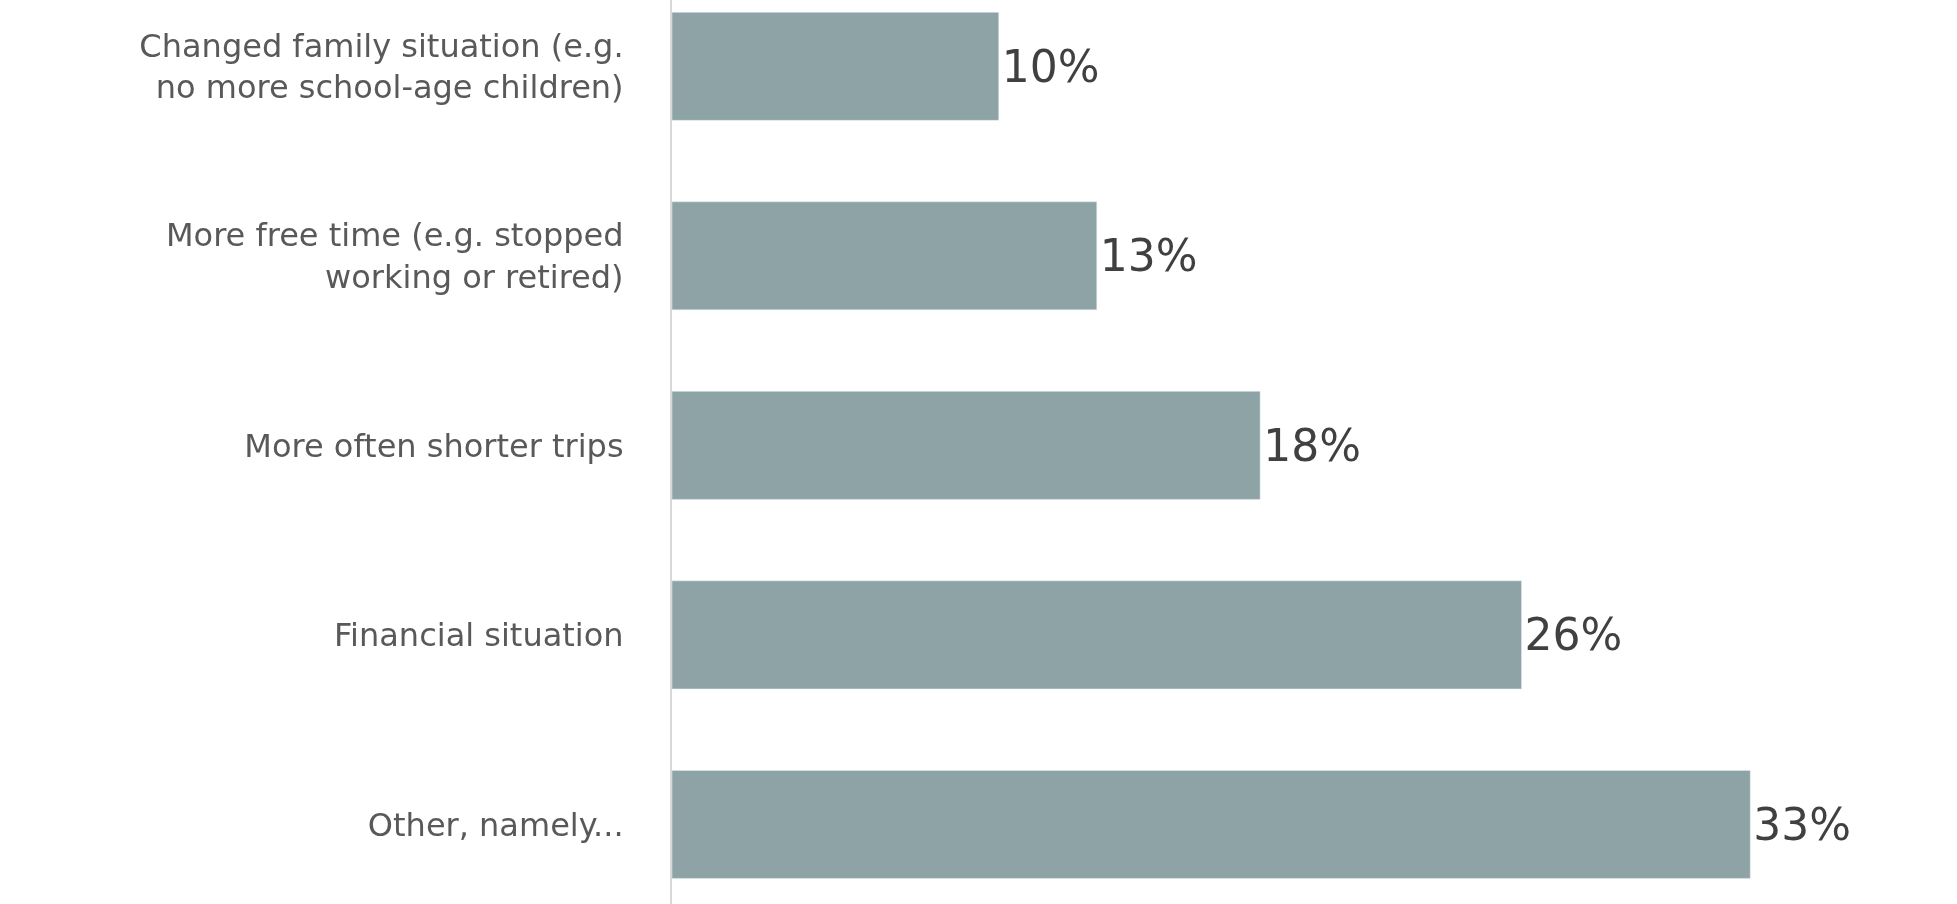 This screenshot has height=904, width=1957. Describe the element at coordinates (1050, 66) in the screenshot. I see `data-label: 10%` at that location.